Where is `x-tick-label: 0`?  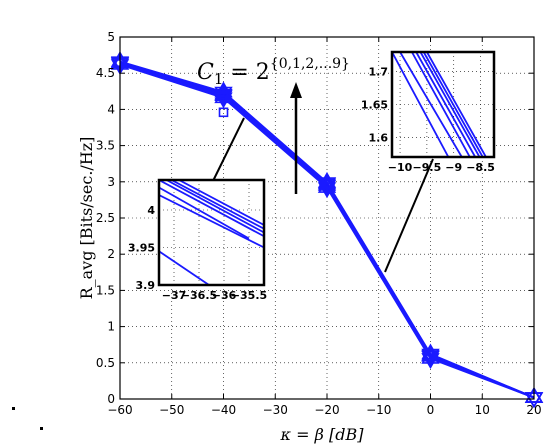
x-tick-label: 0 is located at coordinates (431, 410).